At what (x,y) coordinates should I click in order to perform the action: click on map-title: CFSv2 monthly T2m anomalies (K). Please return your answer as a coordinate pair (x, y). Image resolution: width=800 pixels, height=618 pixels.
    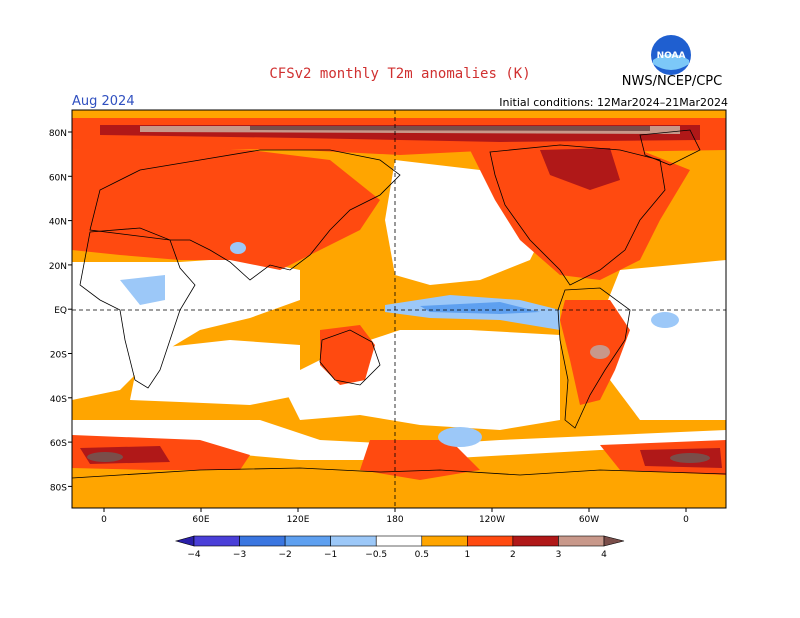
    Looking at the image, I should click on (400, 74).